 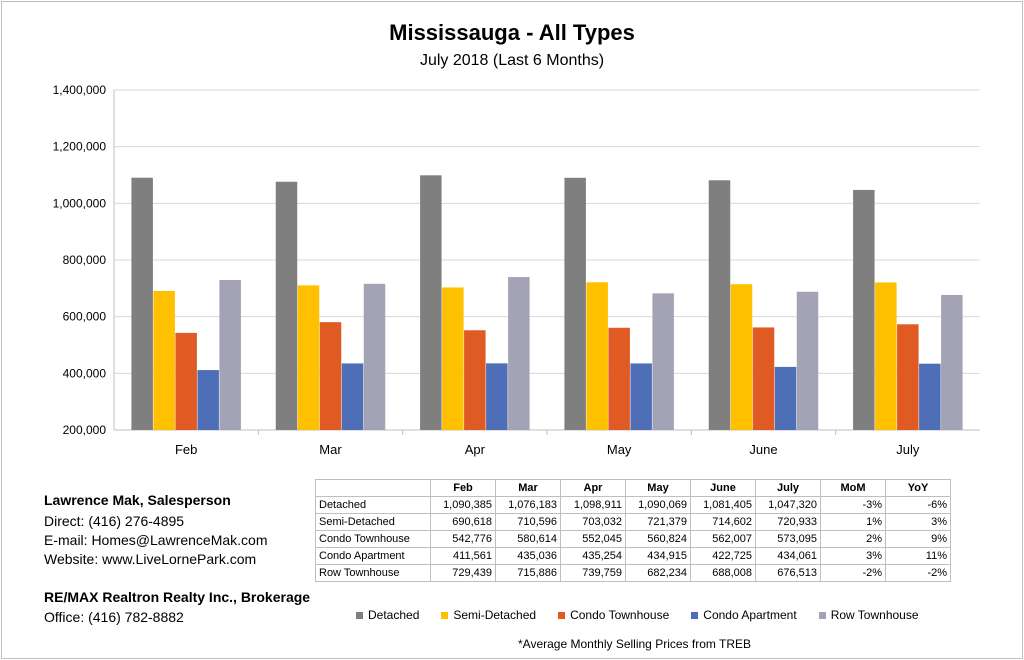 What do you see at coordinates (528, 505) in the screenshot?
I see `table-cell: 1,076,183` at bounding box center [528, 505].